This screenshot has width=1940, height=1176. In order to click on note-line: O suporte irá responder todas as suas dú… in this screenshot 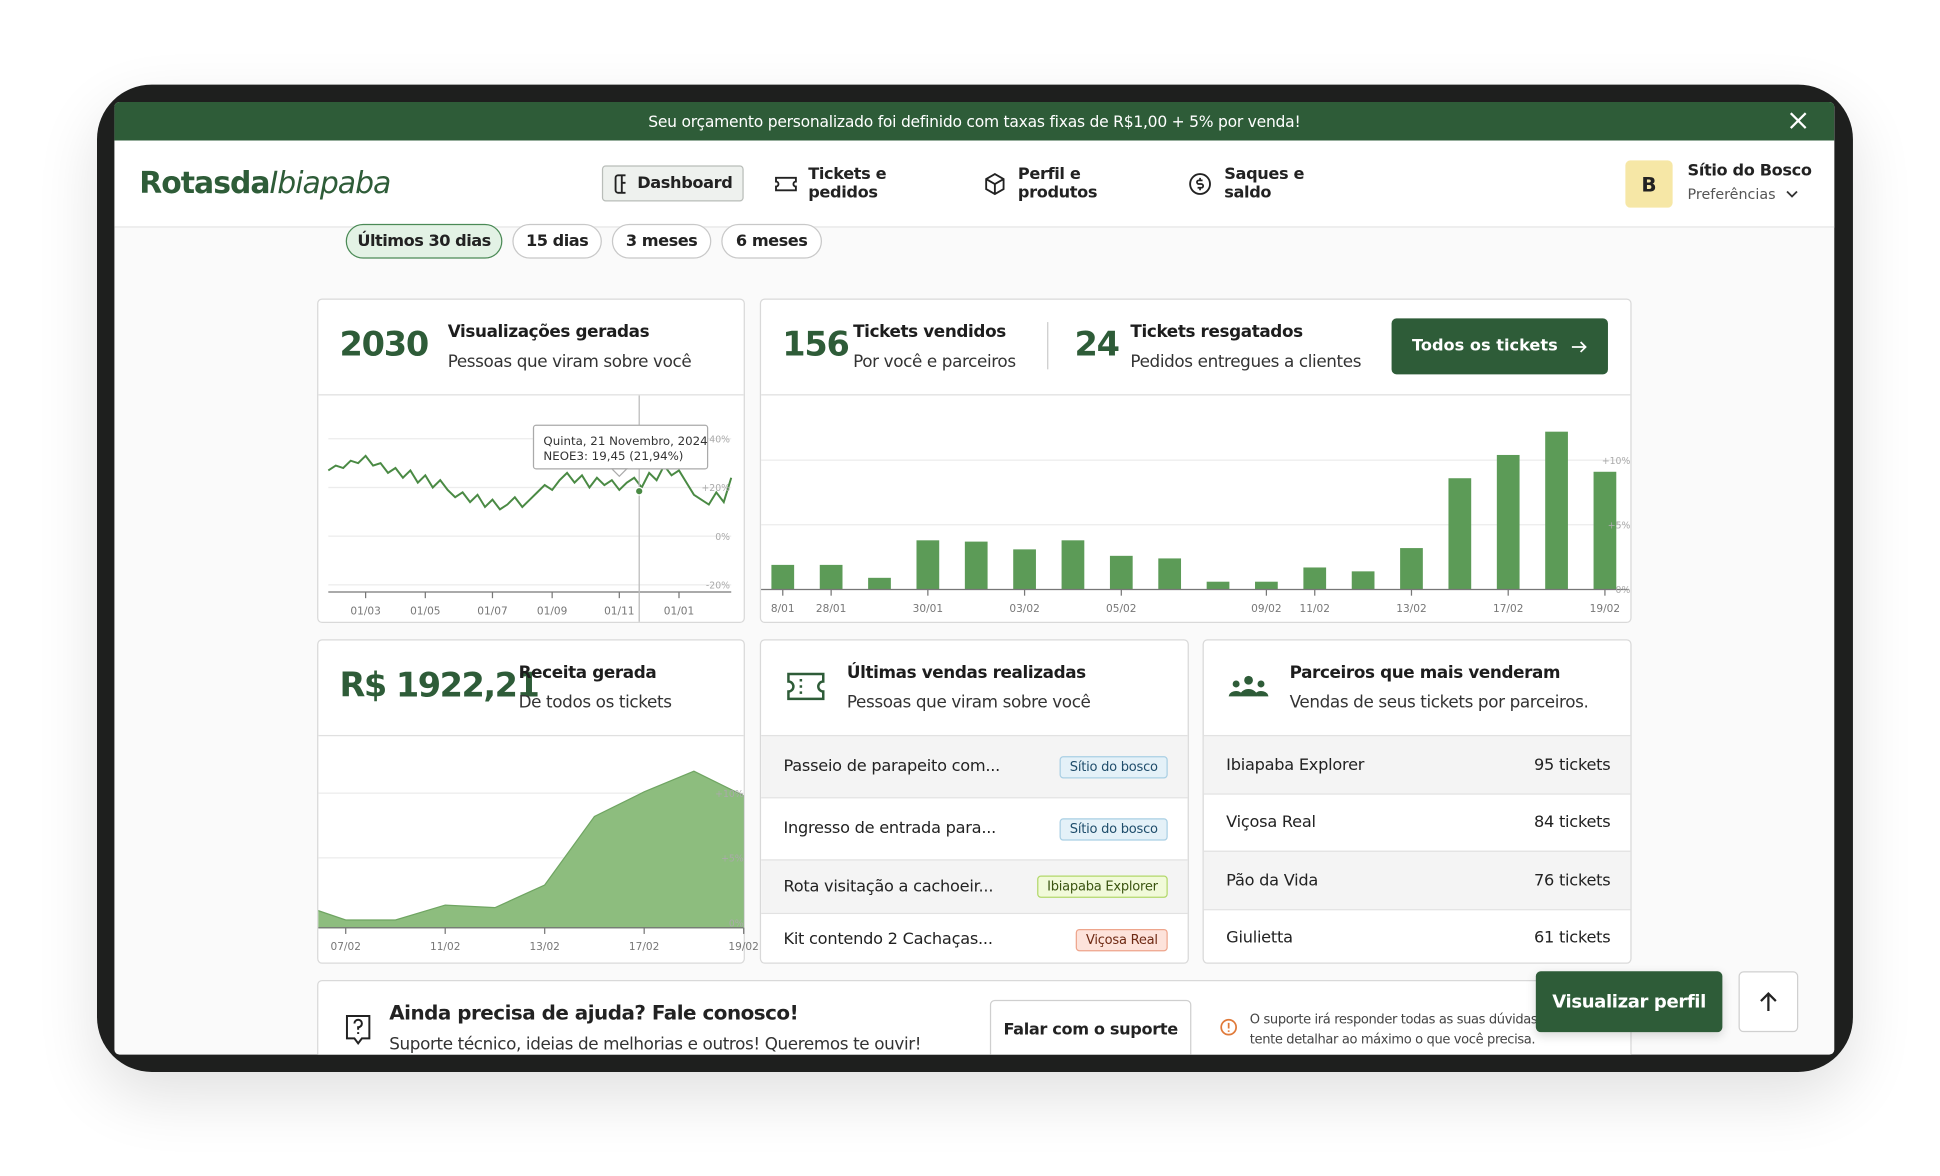, I will do `click(1405, 1020)`.